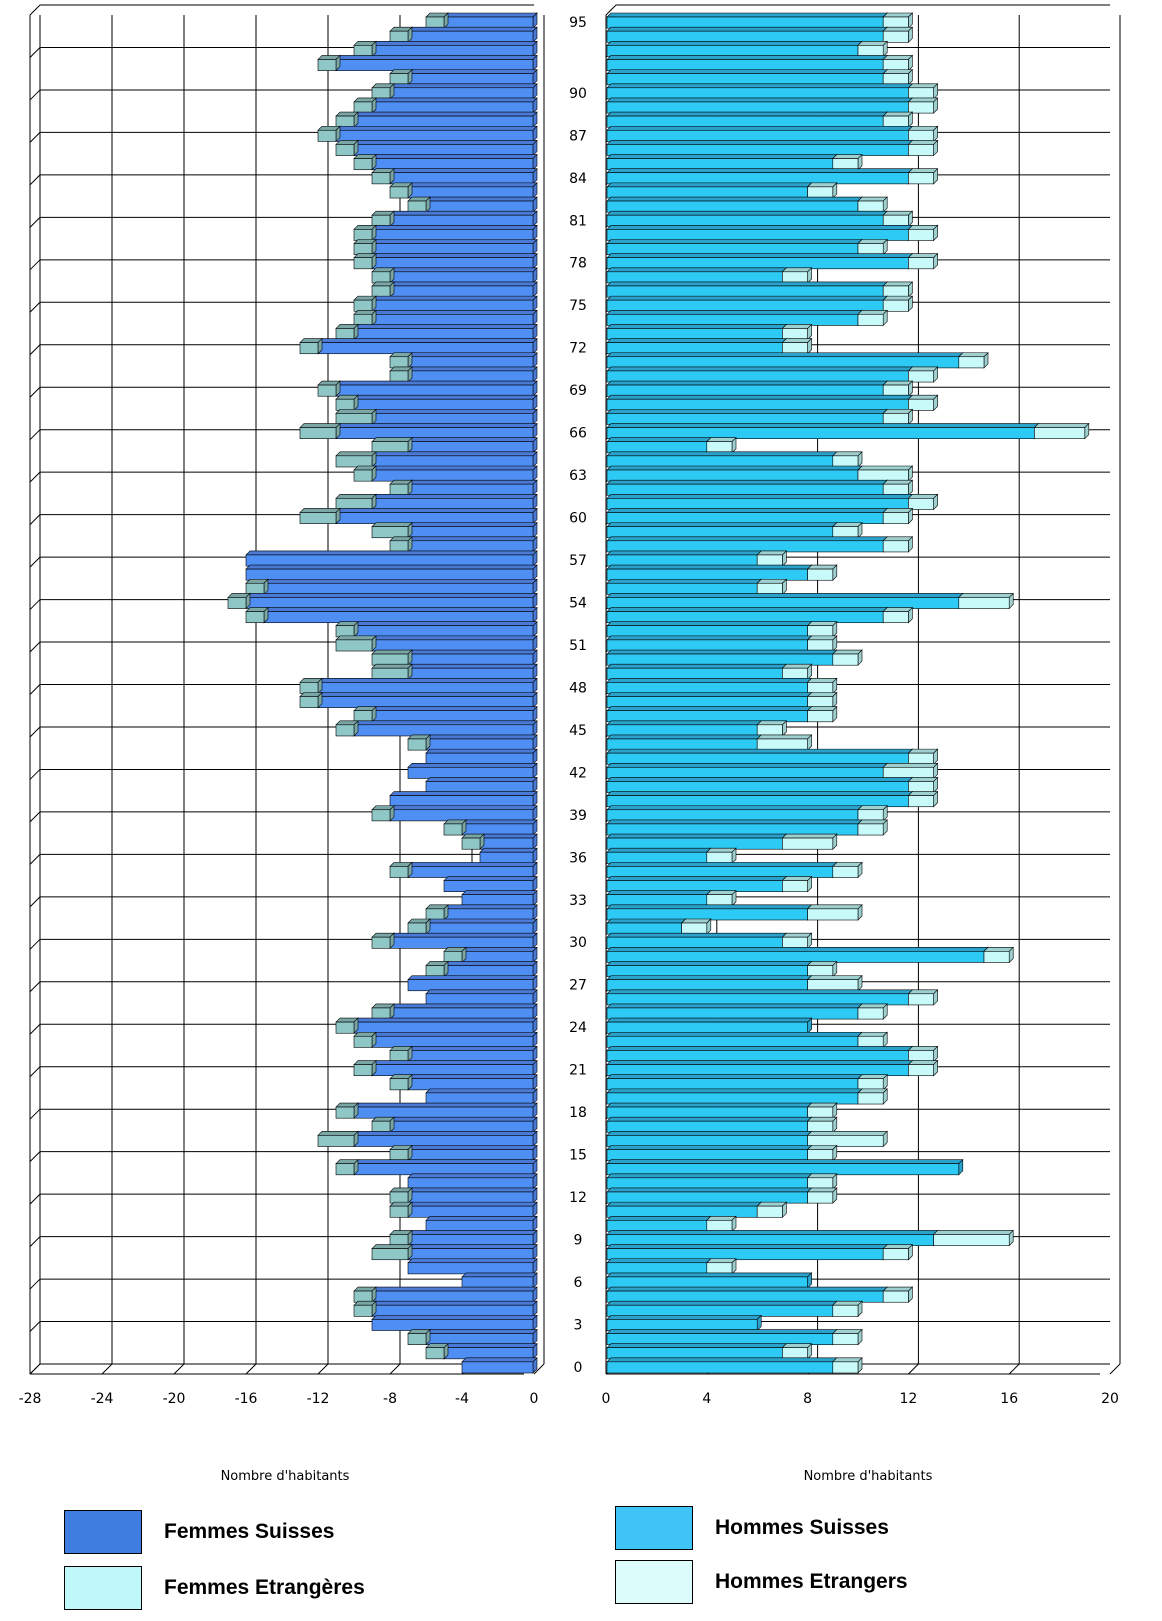 This screenshot has width=1162, height=1621. I want to click on age-label: 57, so click(578, 561).